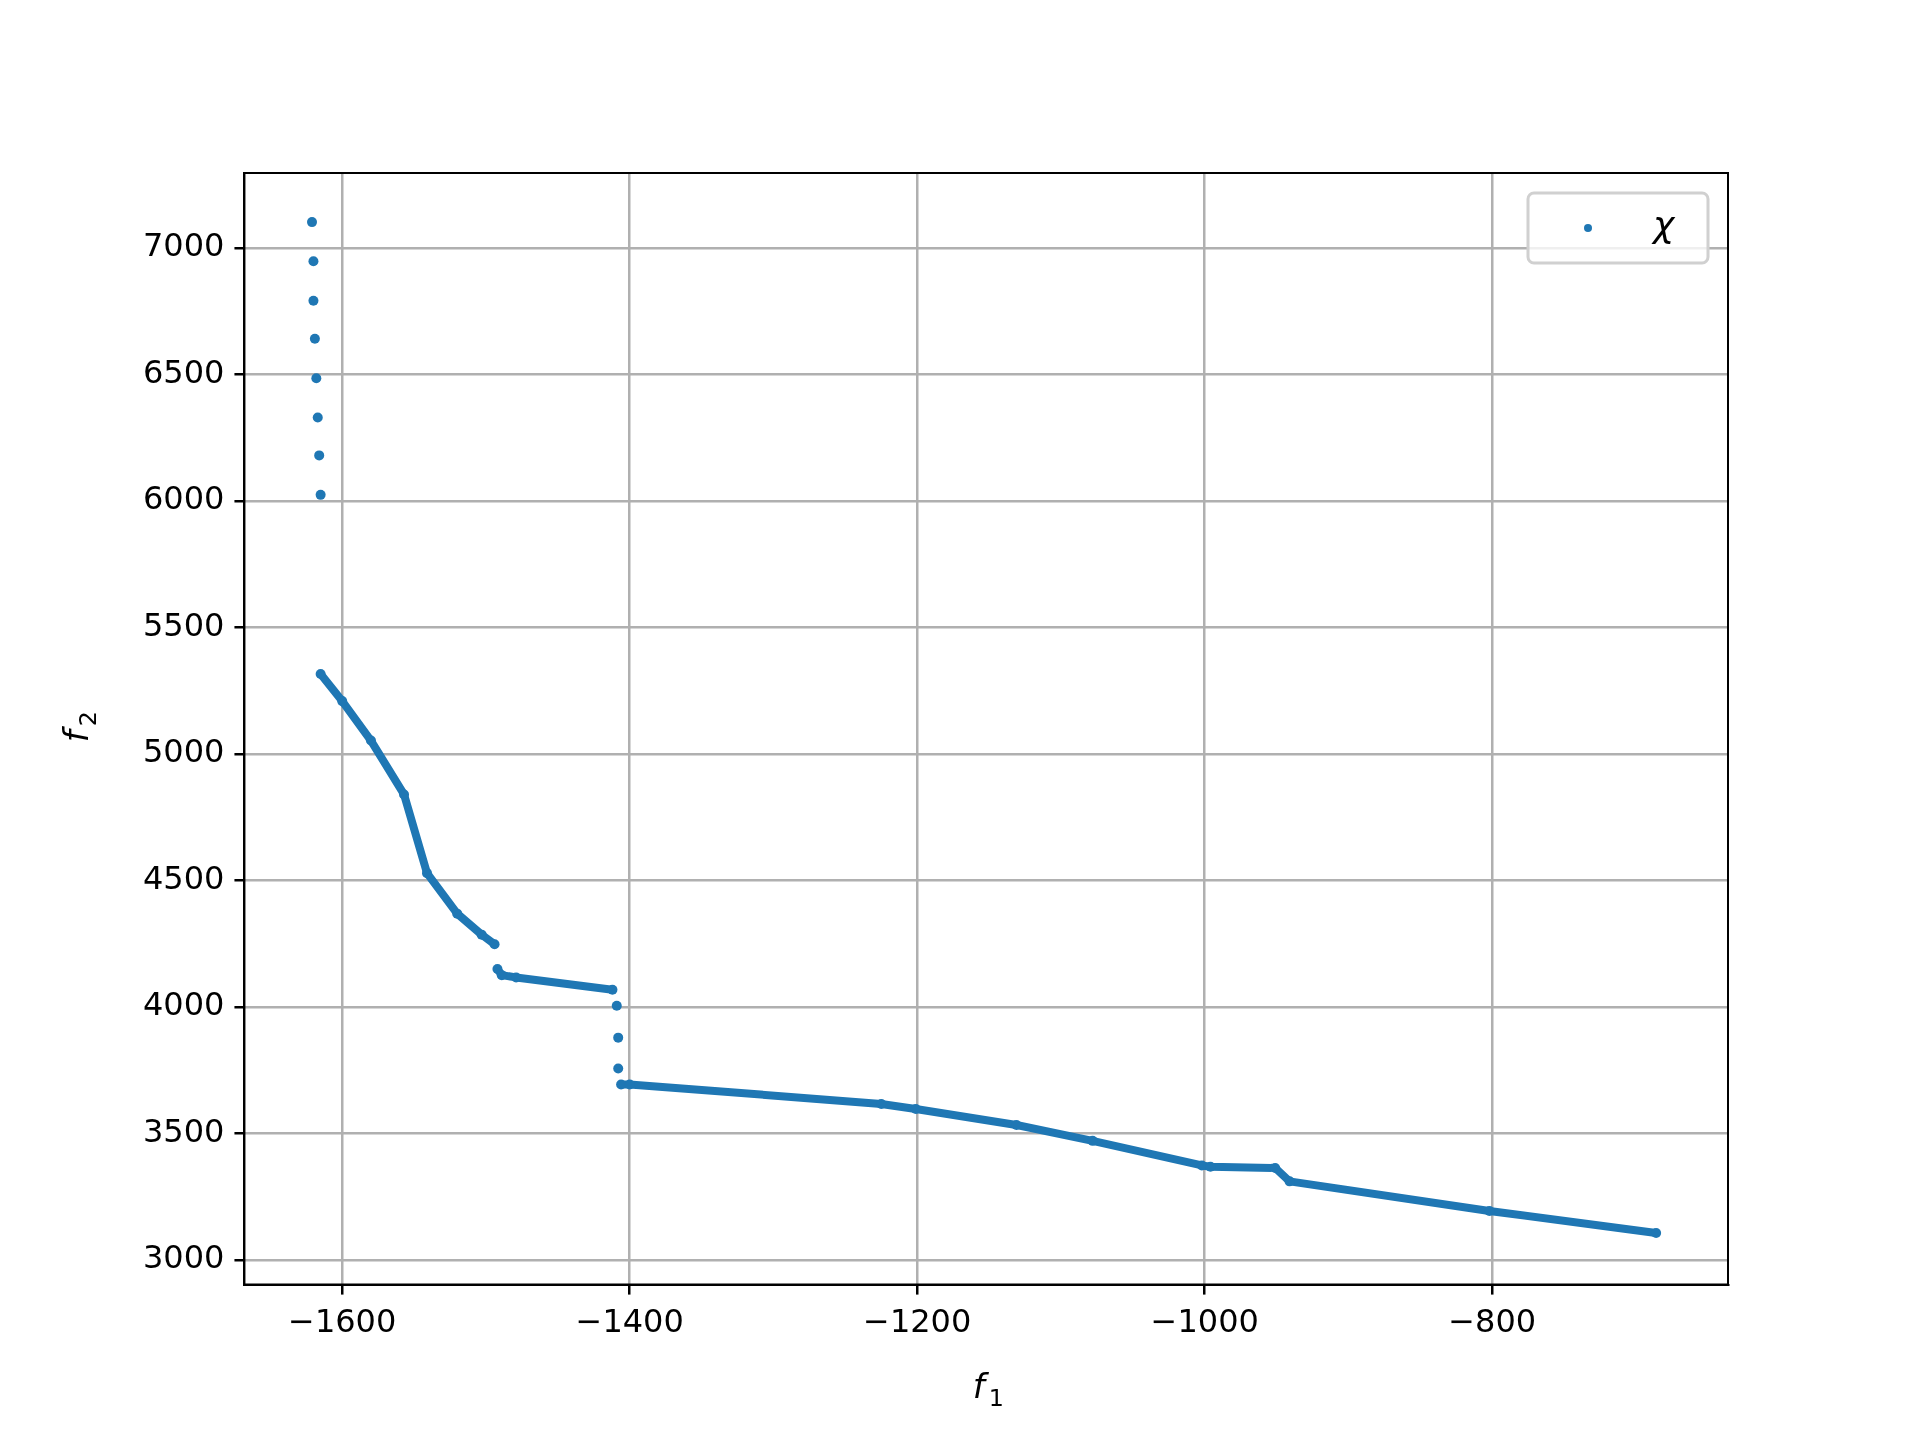  What do you see at coordinates (184, 1004) in the screenshot?
I see `y-tick-label: 4000` at bounding box center [184, 1004].